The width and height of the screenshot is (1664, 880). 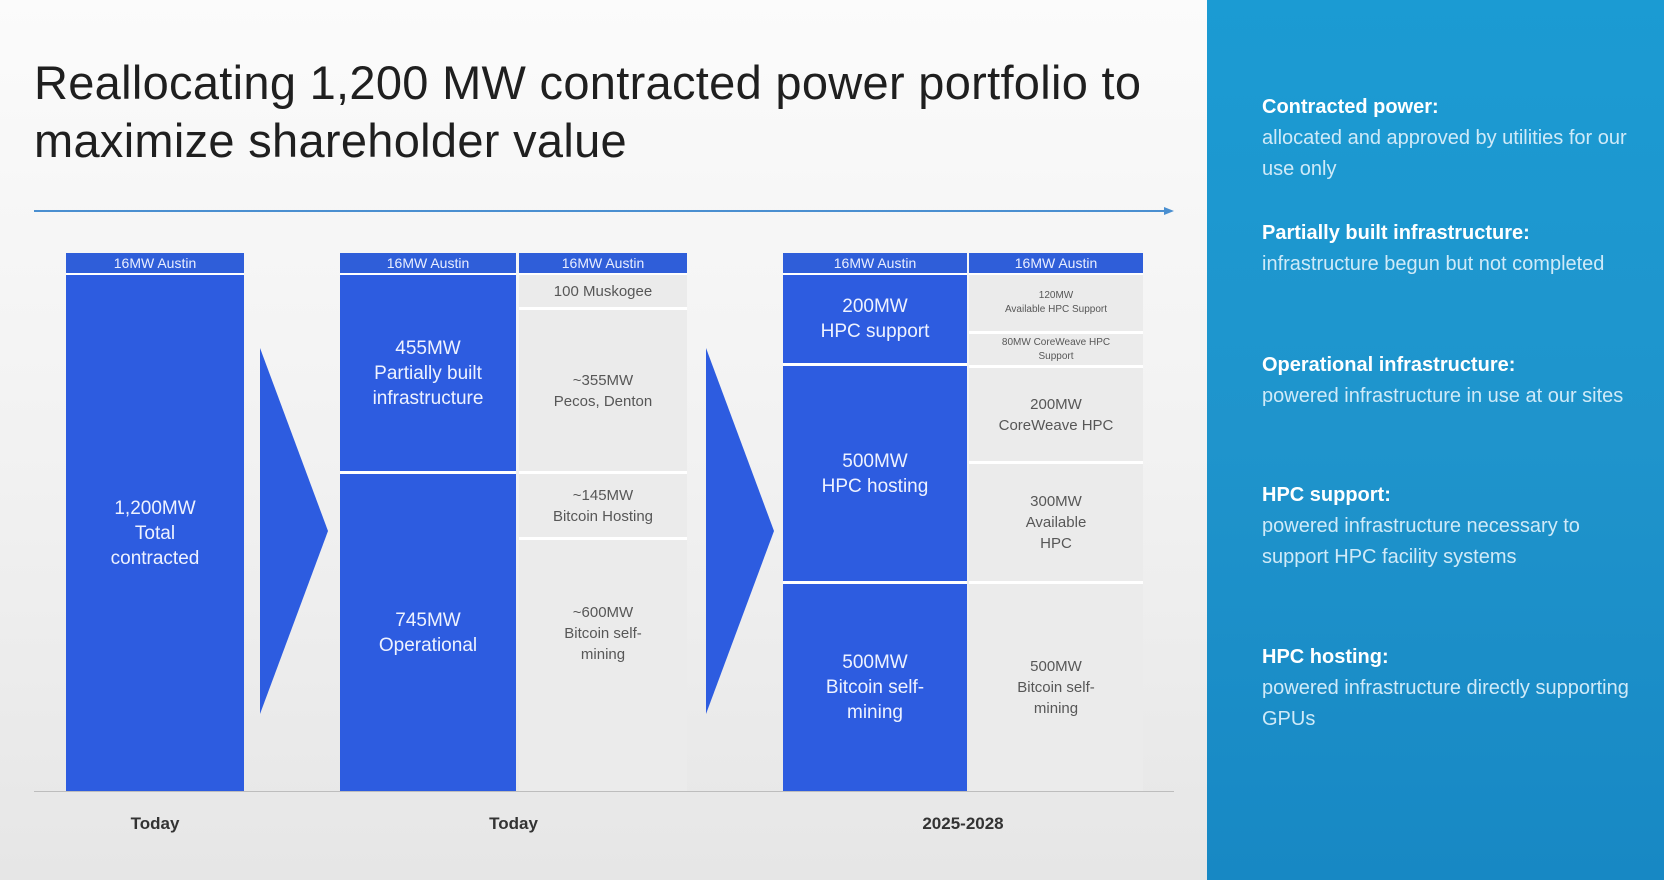 I want to click on bar-value: 300MW, so click(x=1056, y=501).